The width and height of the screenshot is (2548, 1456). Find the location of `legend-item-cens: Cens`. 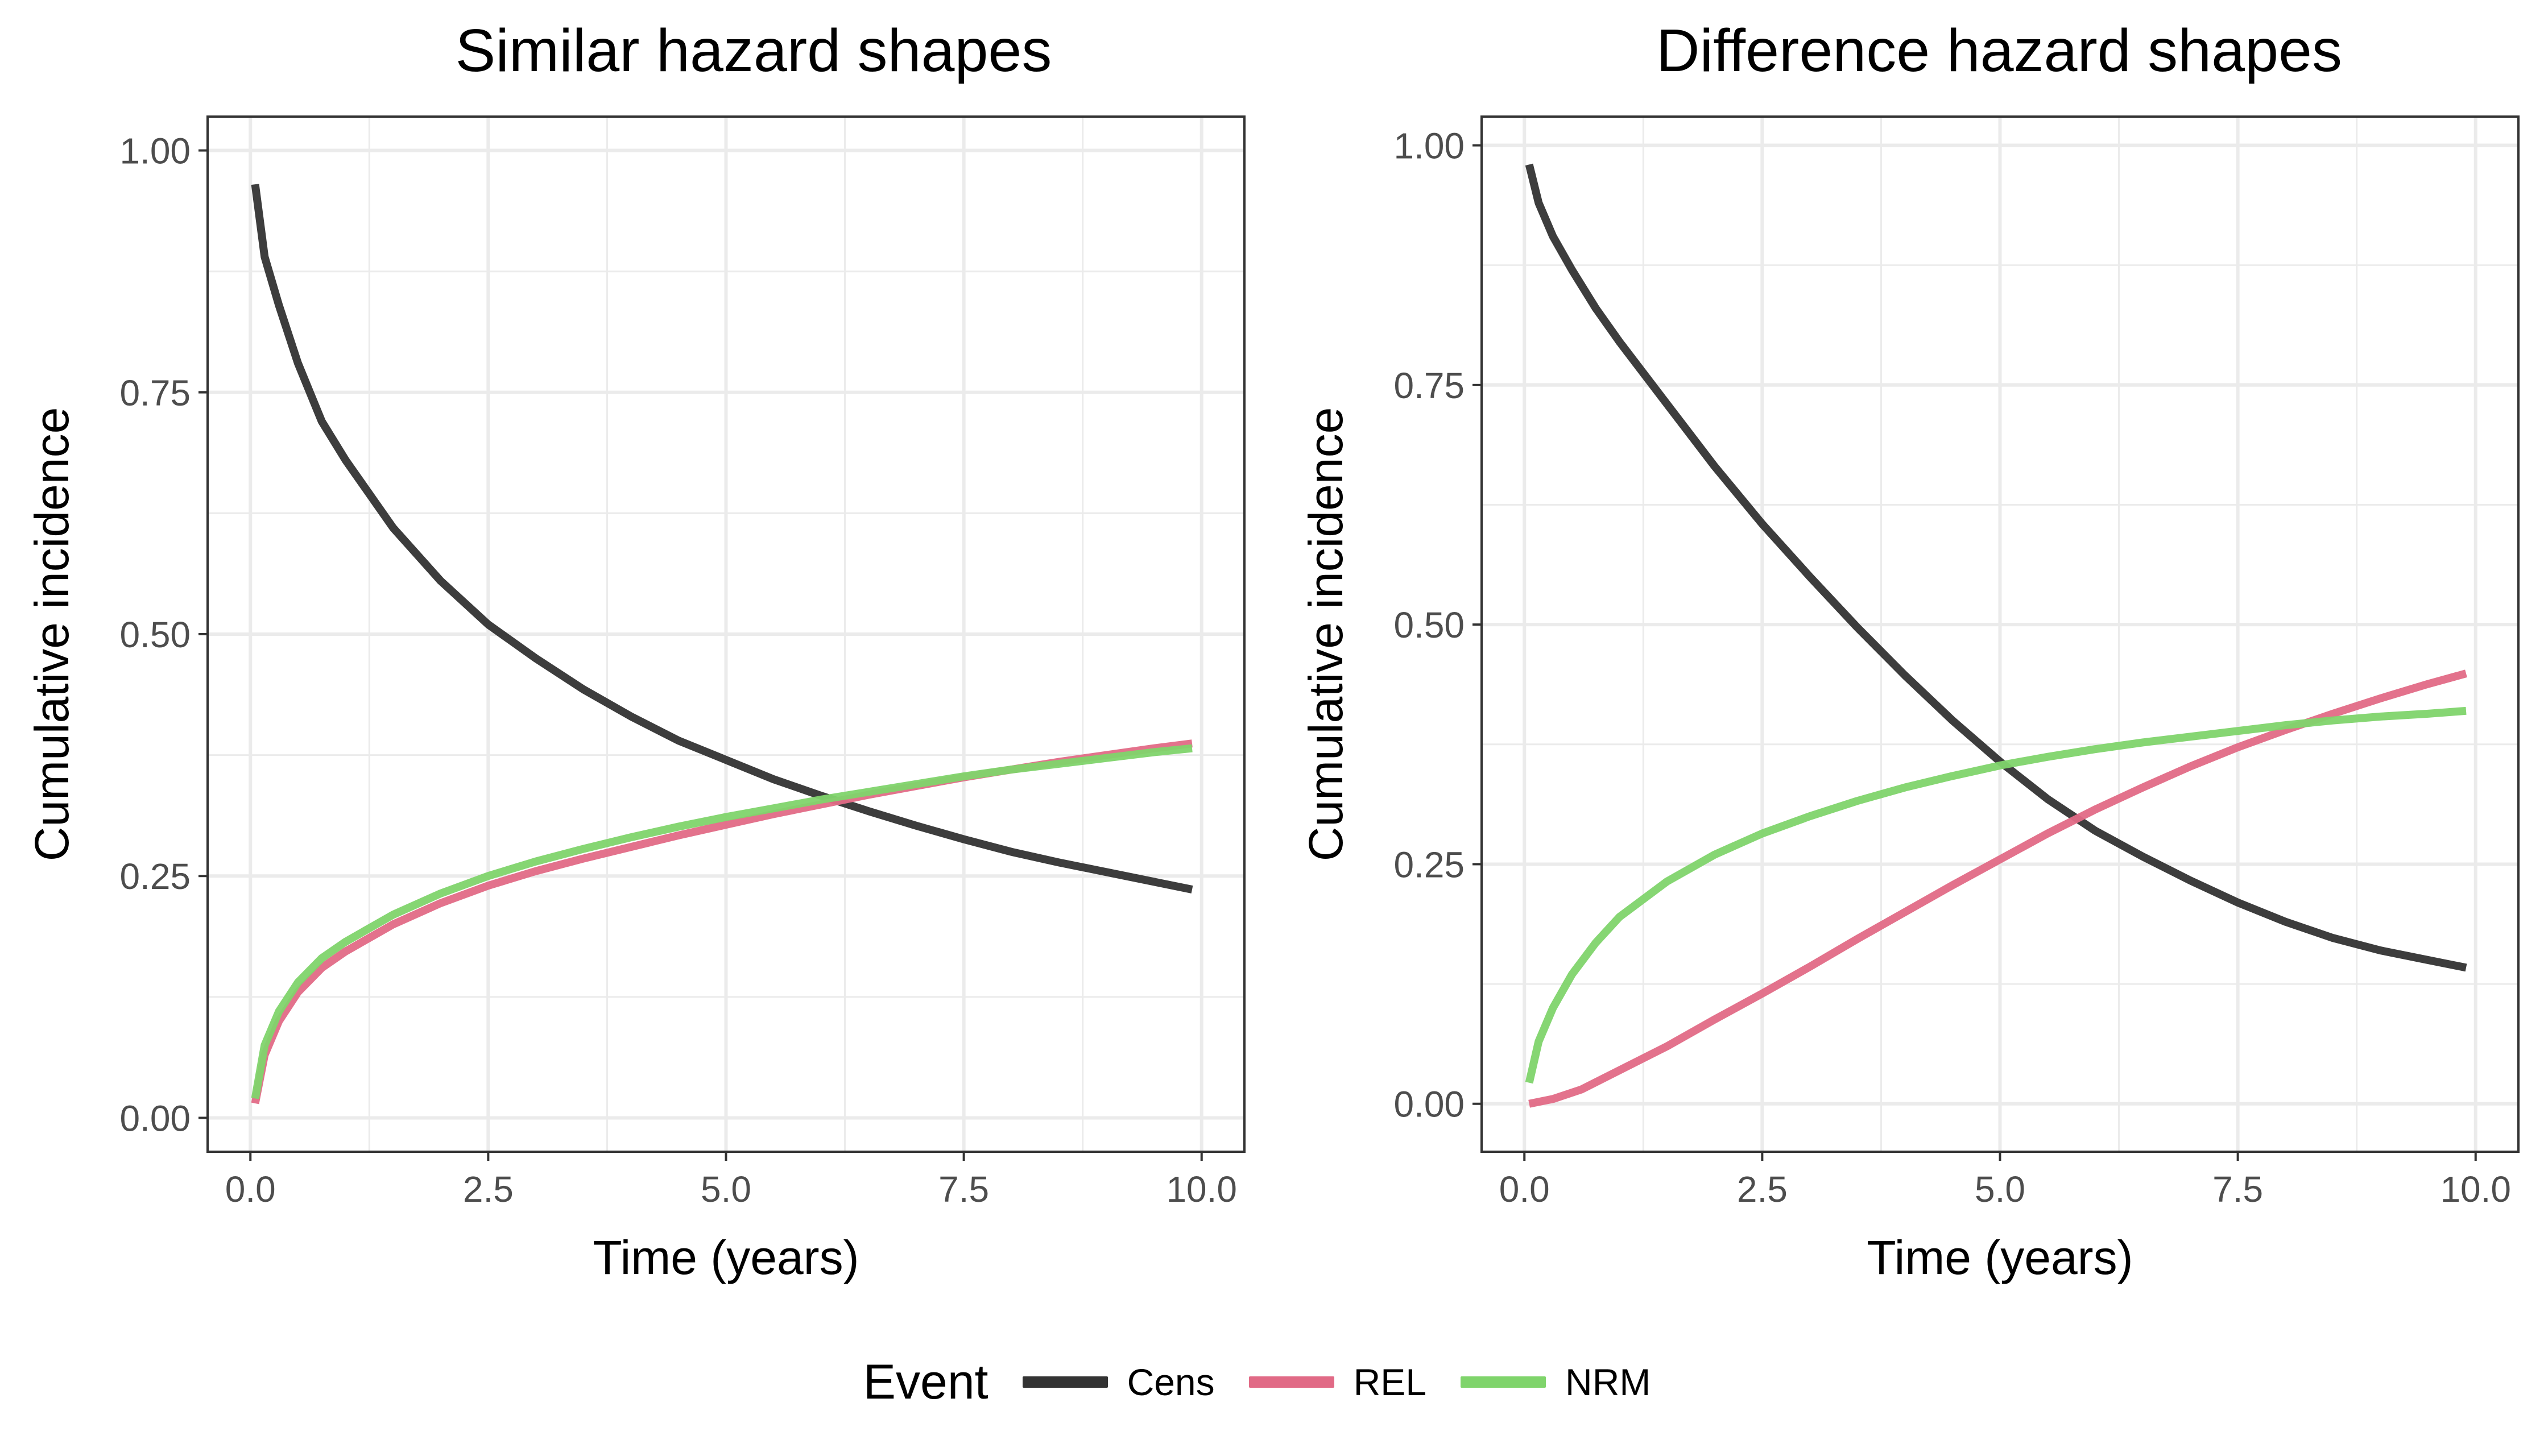

legend-item-cens: Cens is located at coordinates (1118, 1382).